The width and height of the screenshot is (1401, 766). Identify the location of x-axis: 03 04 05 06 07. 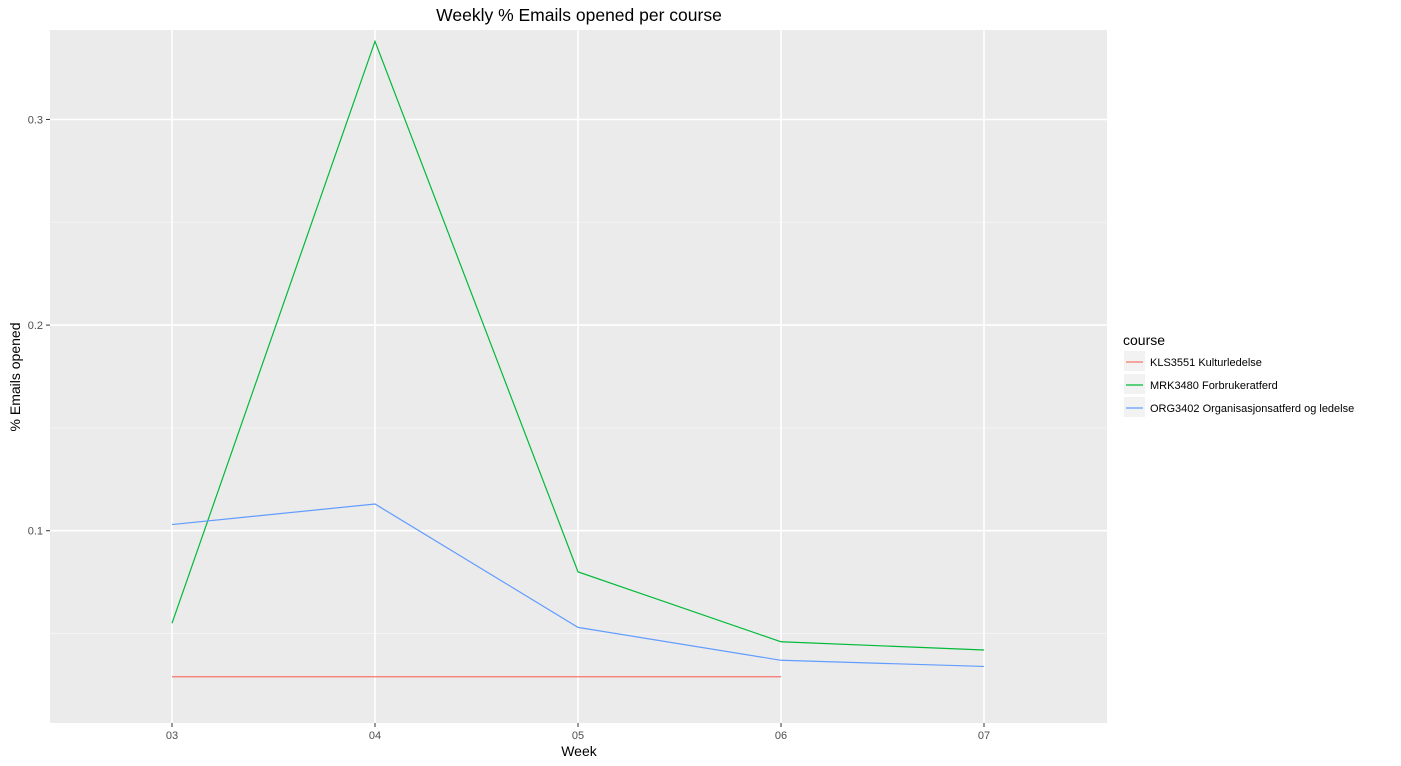
(578, 732).